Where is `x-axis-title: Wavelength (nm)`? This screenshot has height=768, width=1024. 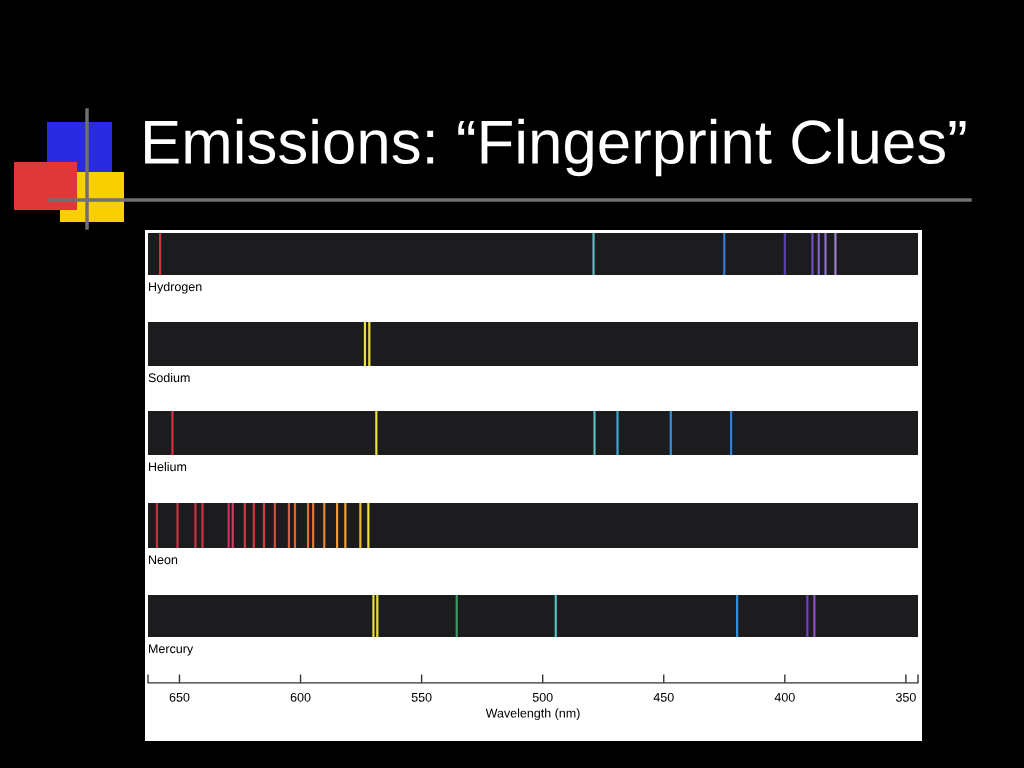 x-axis-title: Wavelength (nm) is located at coordinates (532, 714).